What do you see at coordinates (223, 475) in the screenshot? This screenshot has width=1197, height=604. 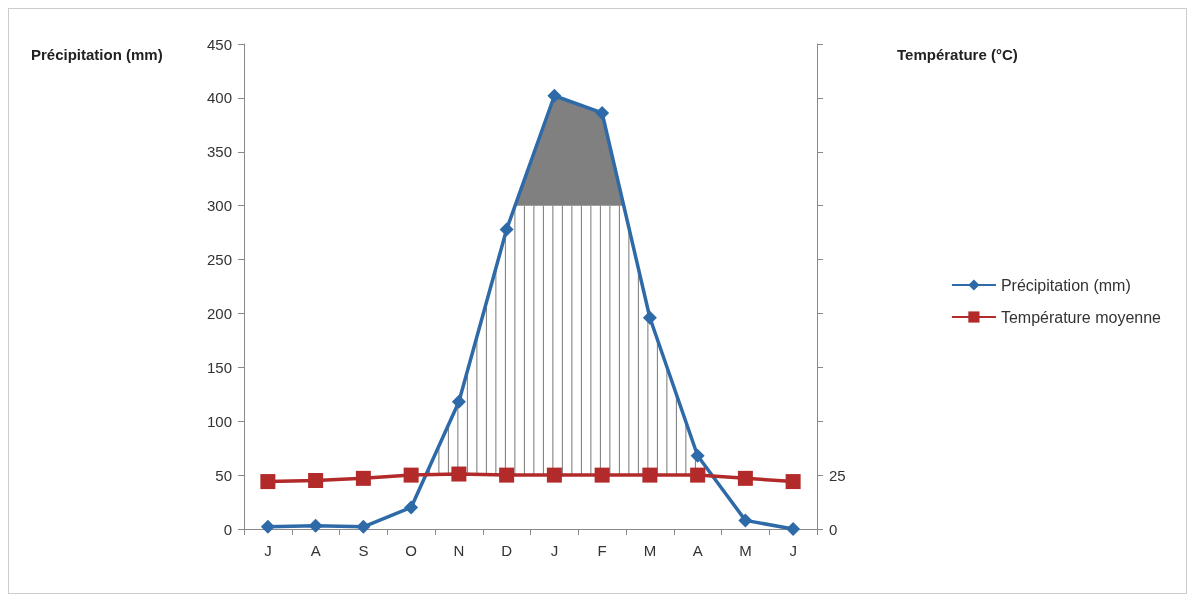 I see `y-tick-label: 50` at bounding box center [223, 475].